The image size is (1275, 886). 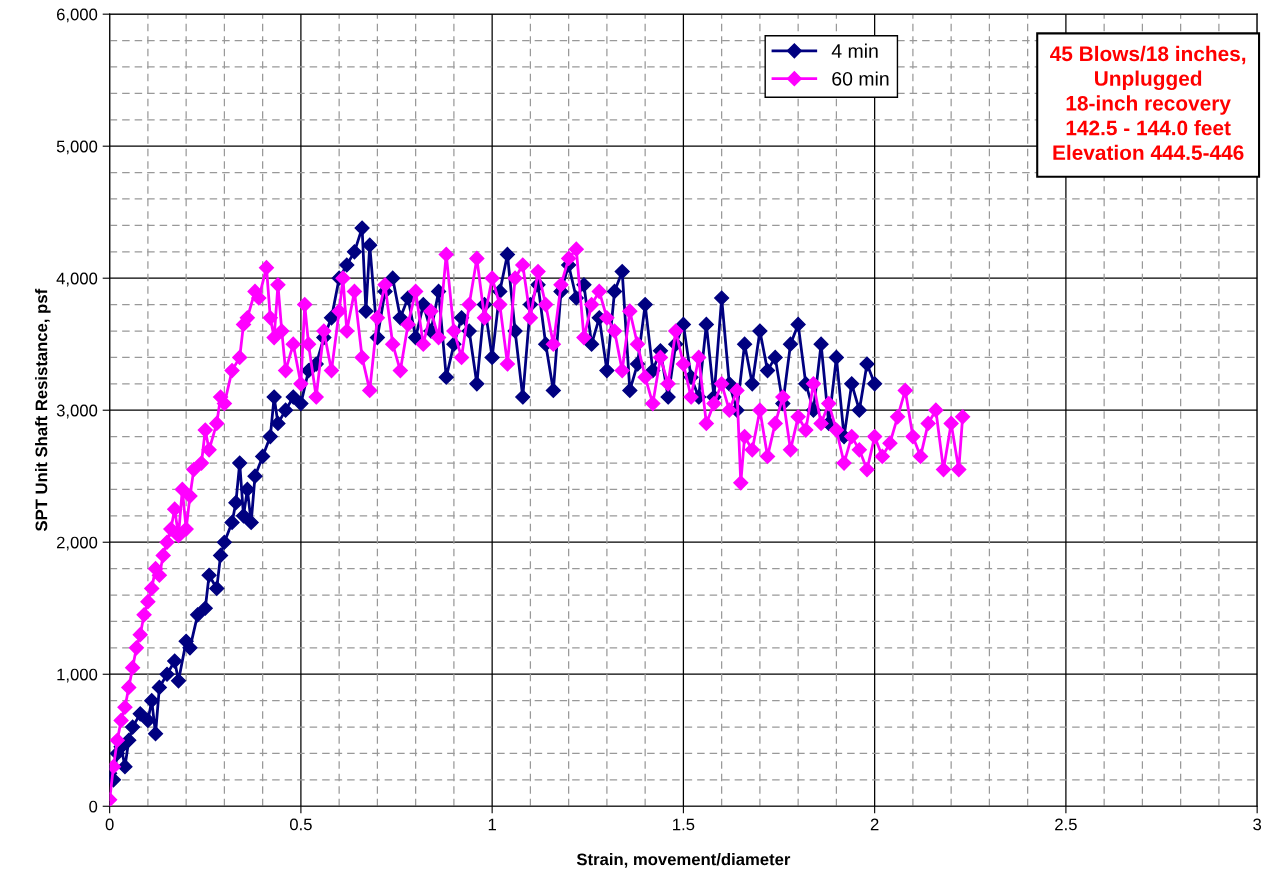 What do you see at coordinates (1257, 824) in the screenshot?
I see `x-tick-label: 3` at bounding box center [1257, 824].